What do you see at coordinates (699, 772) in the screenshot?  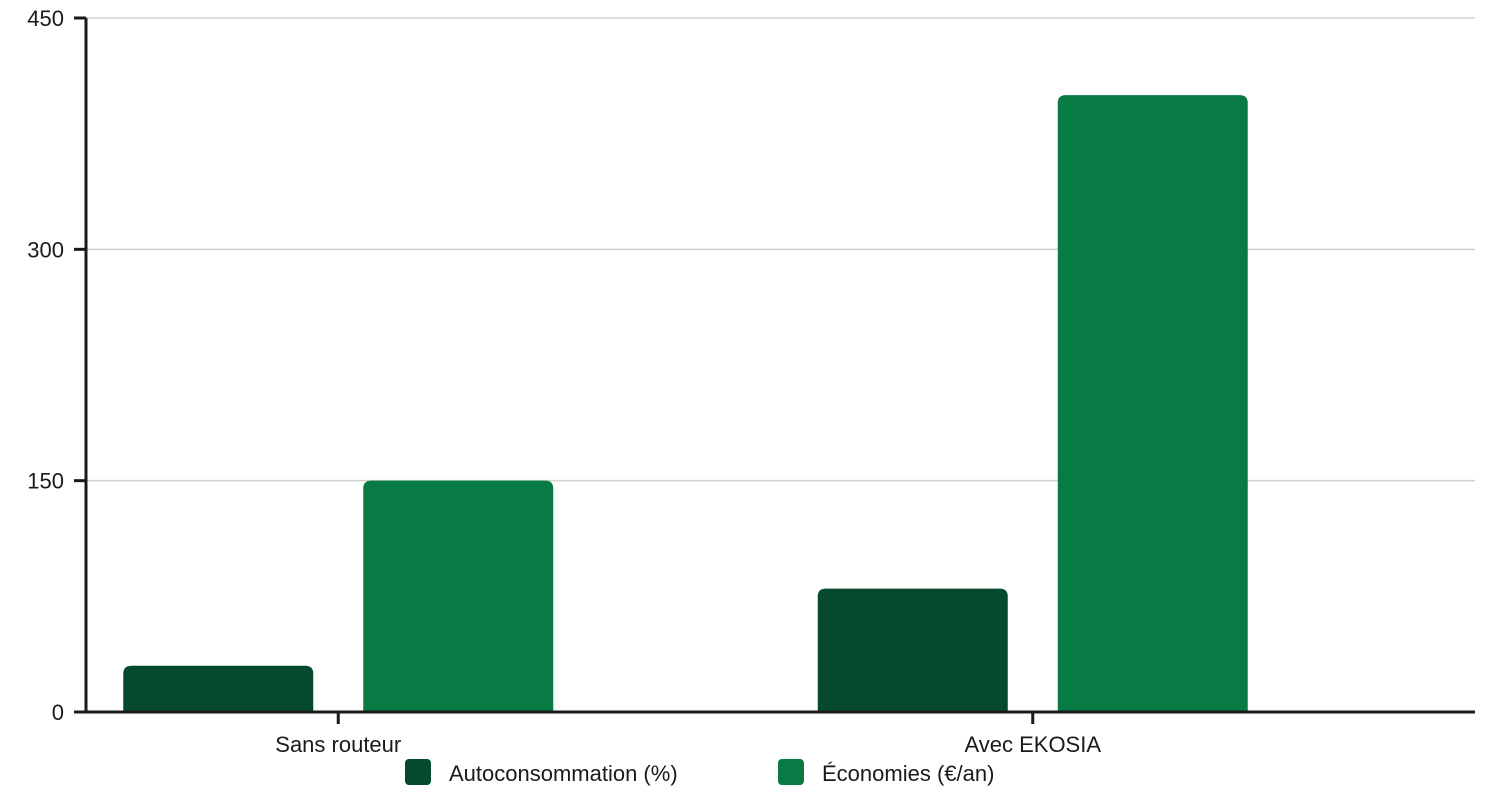 I see `legend: Autoconsommation (%) Économies (€/an)` at bounding box center [699, 772].